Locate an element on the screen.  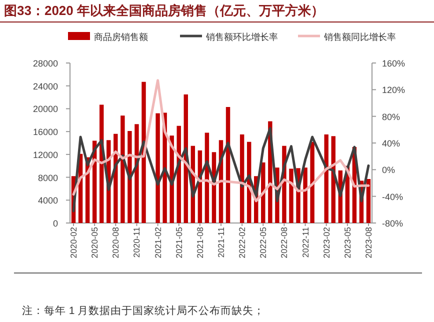
y-tick-label: 16000 is located at coordinates (45, 132).